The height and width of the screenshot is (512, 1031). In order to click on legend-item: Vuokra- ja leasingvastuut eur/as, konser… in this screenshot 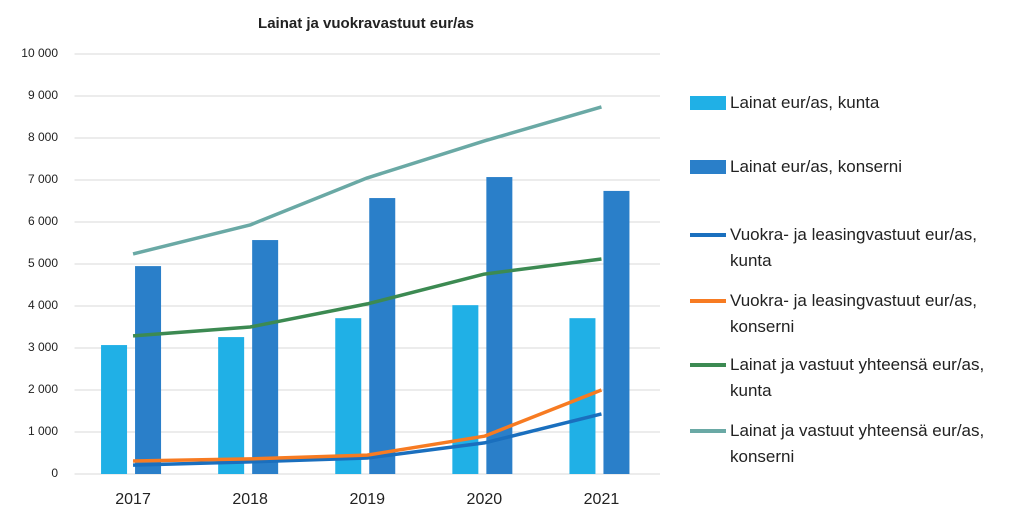, I will do `click(850, 314)`.